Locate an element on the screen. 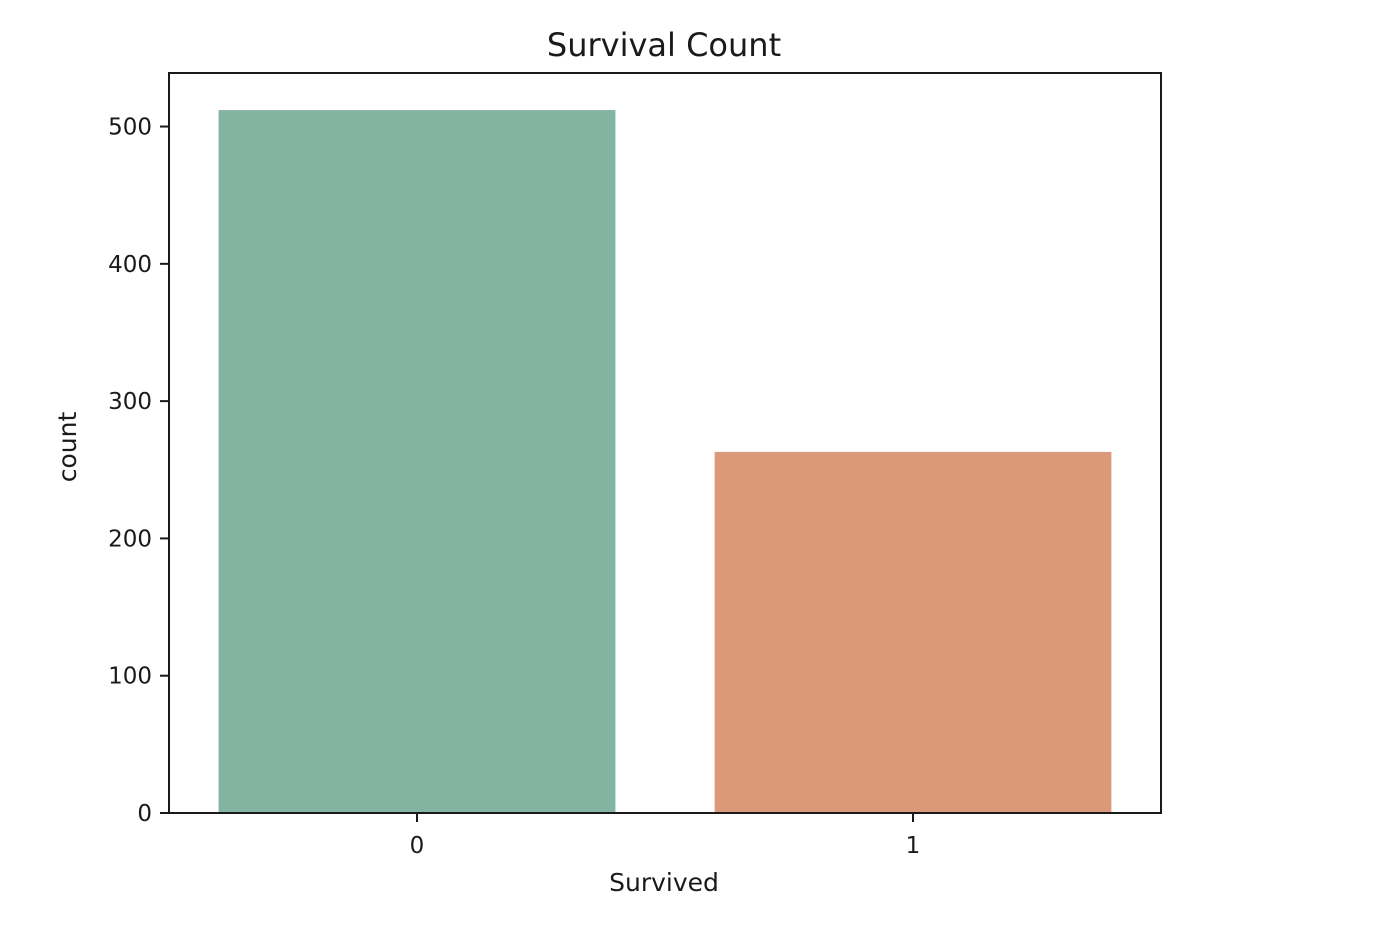  y-axis-label: count is located at coordinates (67, 447).